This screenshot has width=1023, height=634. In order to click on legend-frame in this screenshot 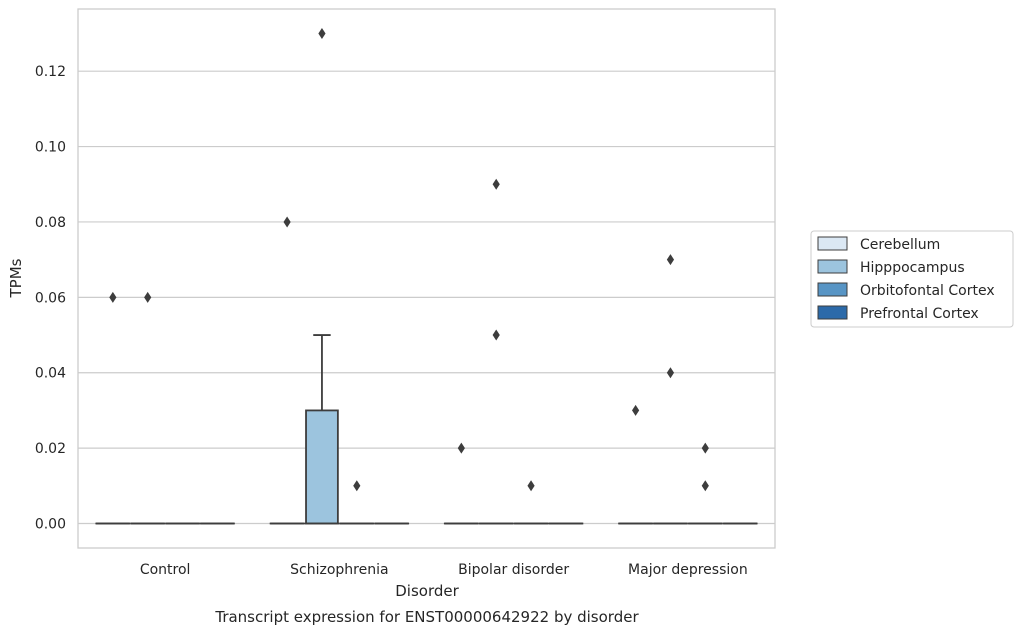, I will do `click(912, 279)`.